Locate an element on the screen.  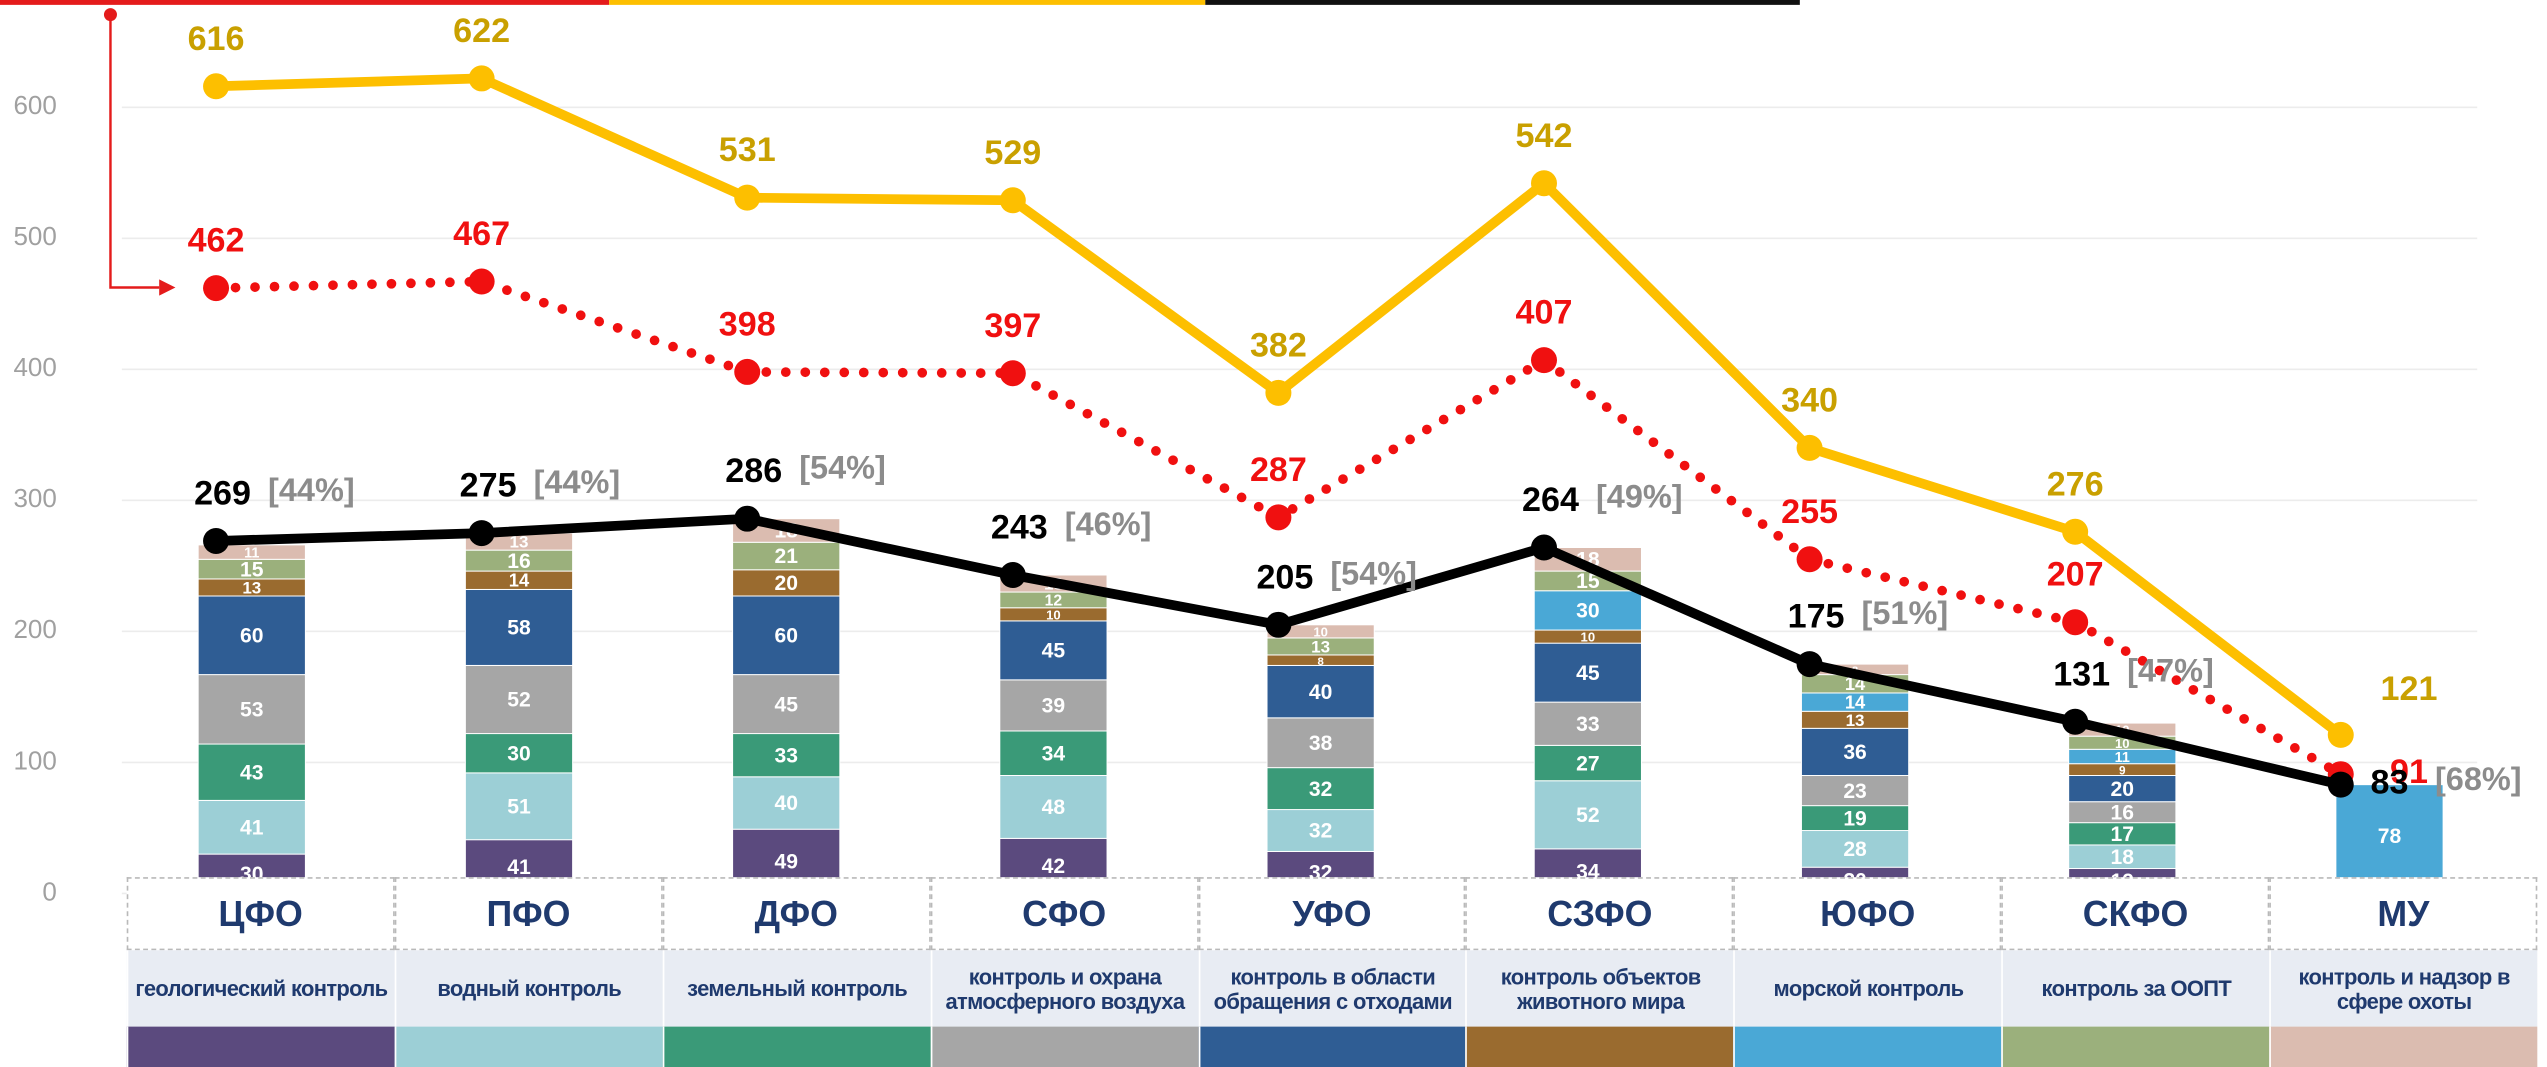
segment-label: 23 is located at coordinates (1854, 791).